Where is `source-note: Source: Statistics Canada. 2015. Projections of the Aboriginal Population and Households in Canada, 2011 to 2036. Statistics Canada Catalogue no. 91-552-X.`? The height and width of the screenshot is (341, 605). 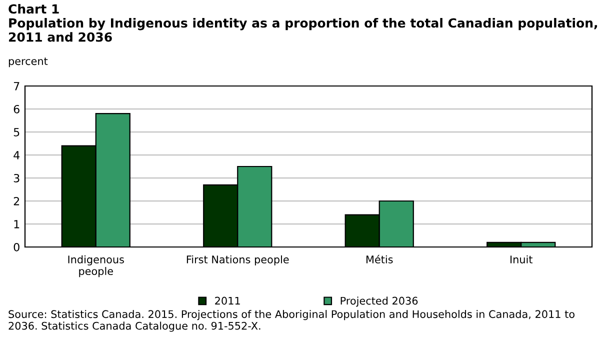 source-note: Source: Statistics Canada. 2015. Projections of the Aboriginal Population and Households in Canada, 2011 to 2036. Statistics Canada Catalogue no. 91-552-X. is located at coordinates (291, 321).